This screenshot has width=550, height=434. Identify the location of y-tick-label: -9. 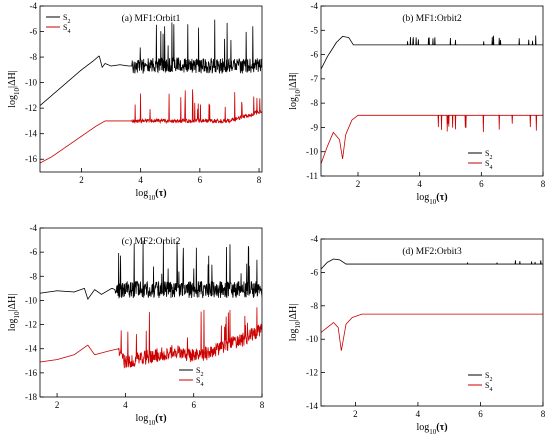
(315, 127).